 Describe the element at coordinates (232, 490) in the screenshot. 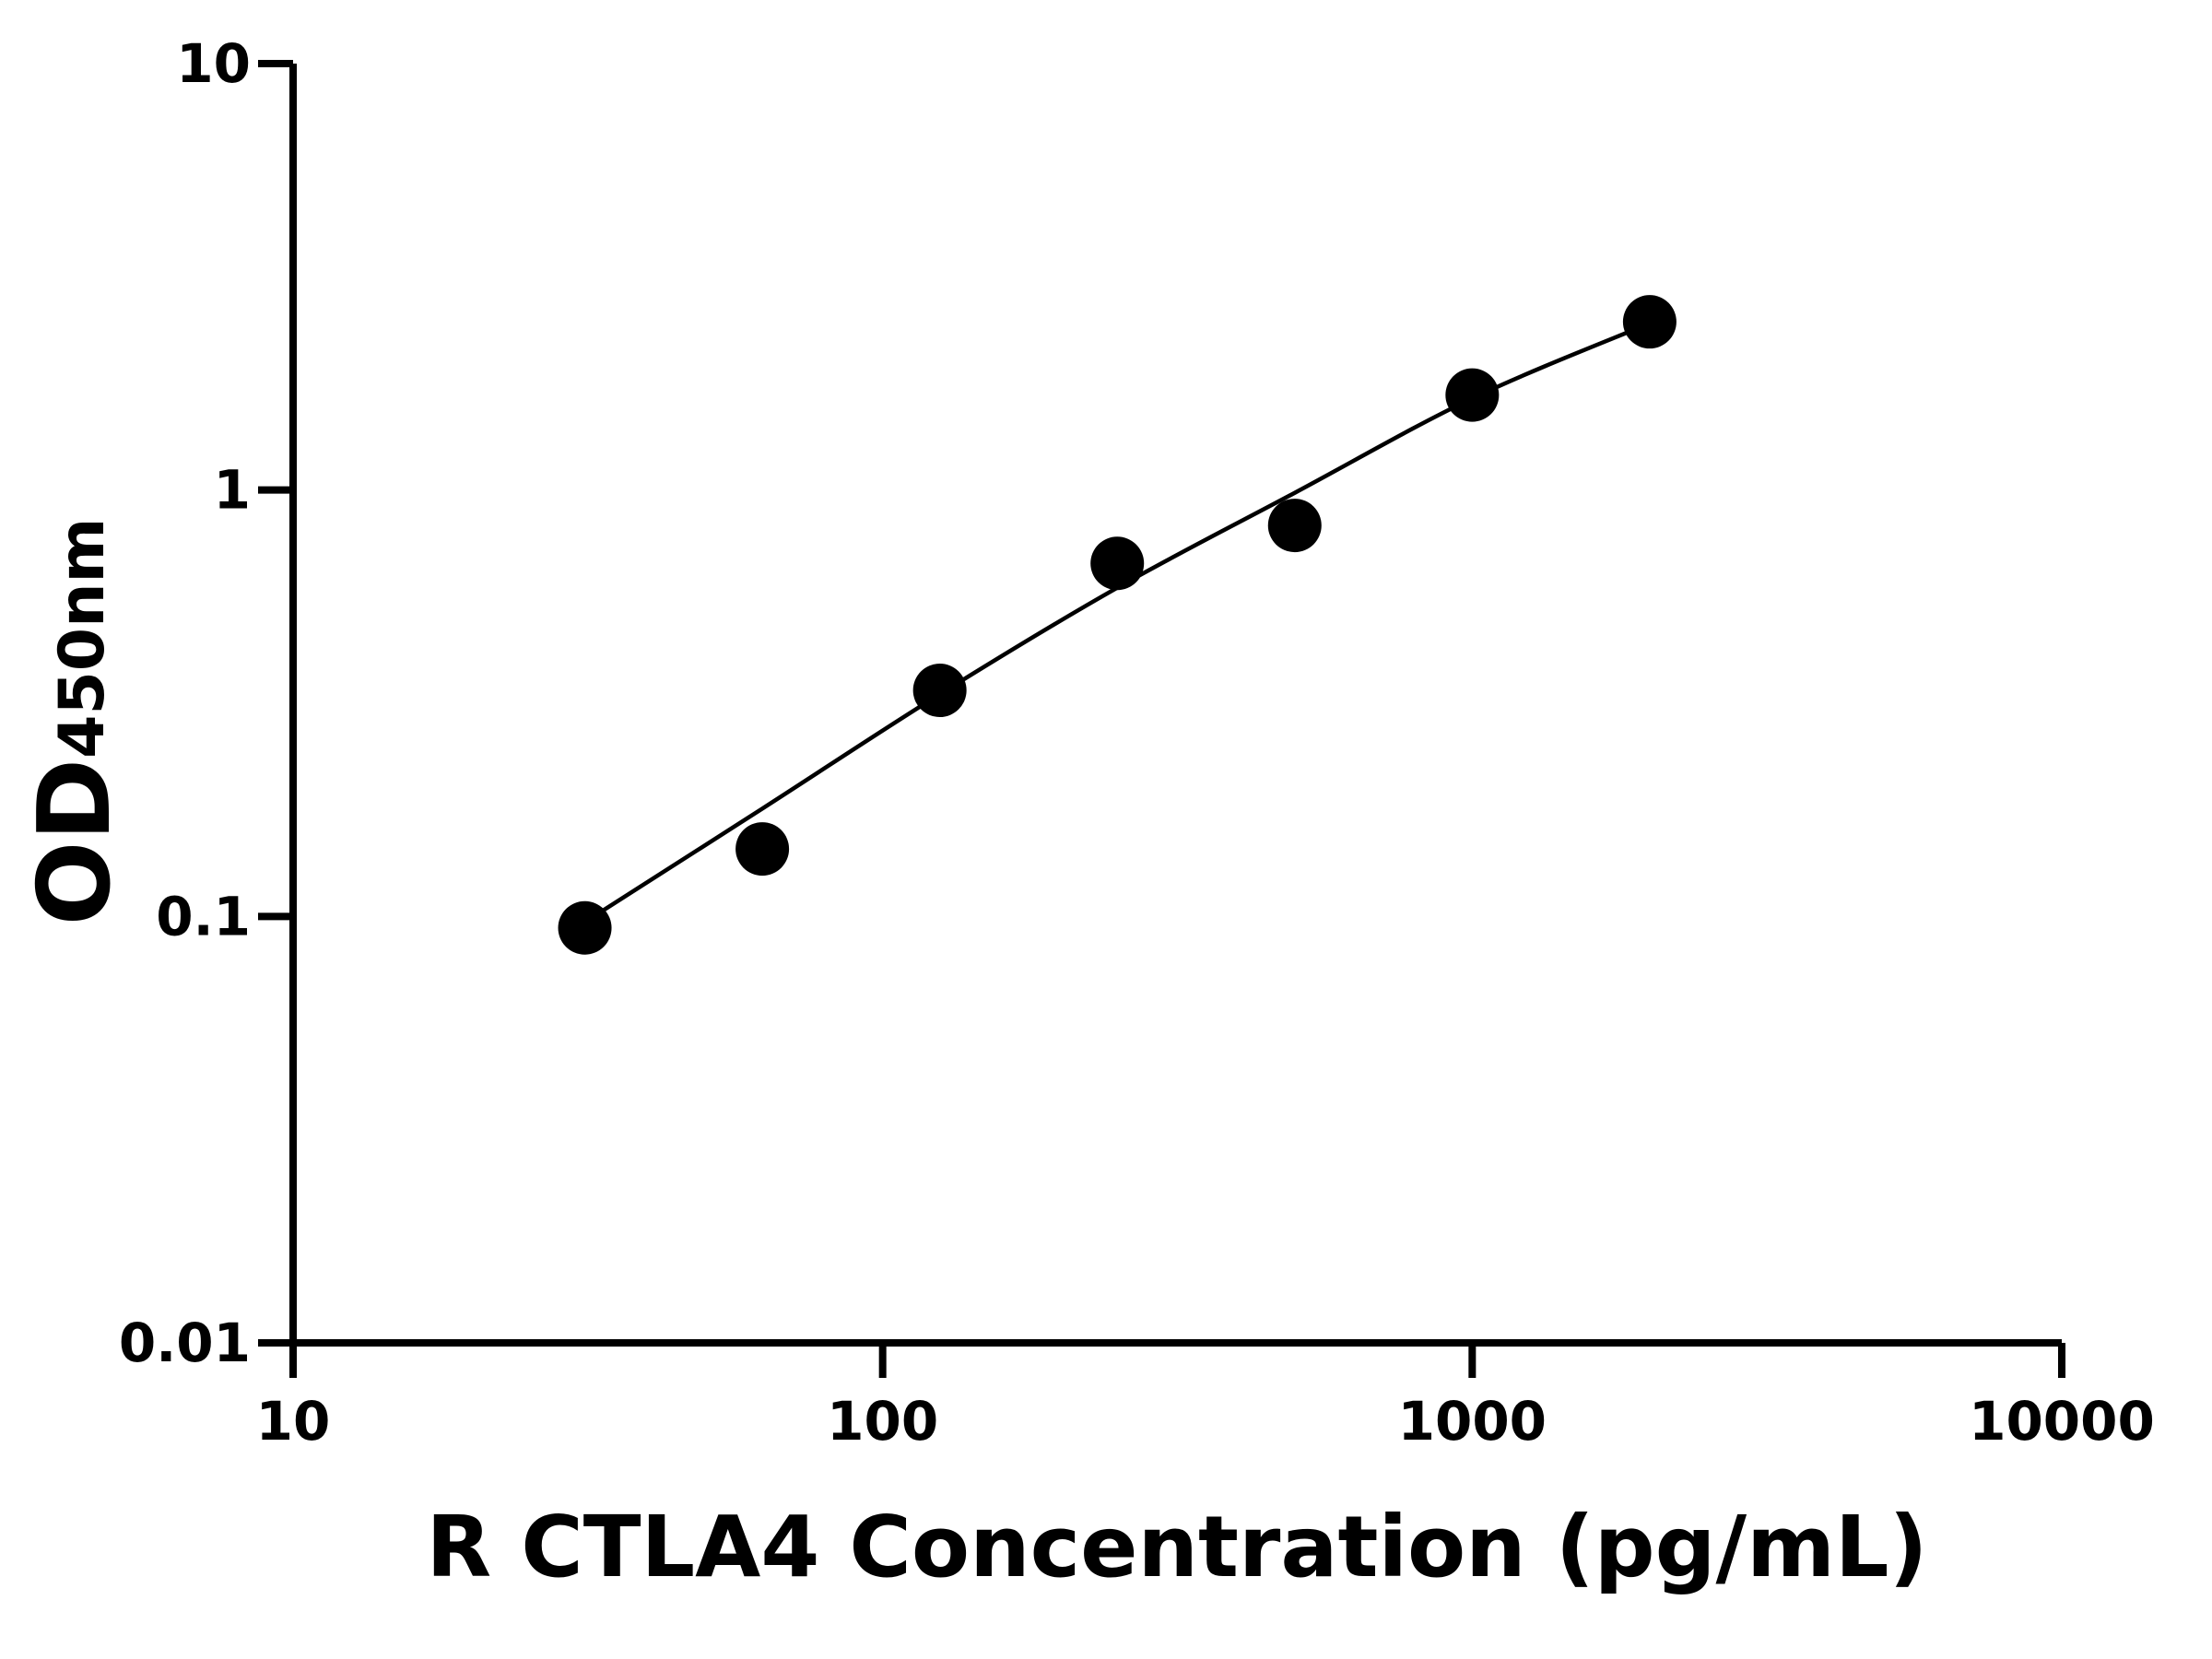

I see `y-tick-label: 1` at that location.